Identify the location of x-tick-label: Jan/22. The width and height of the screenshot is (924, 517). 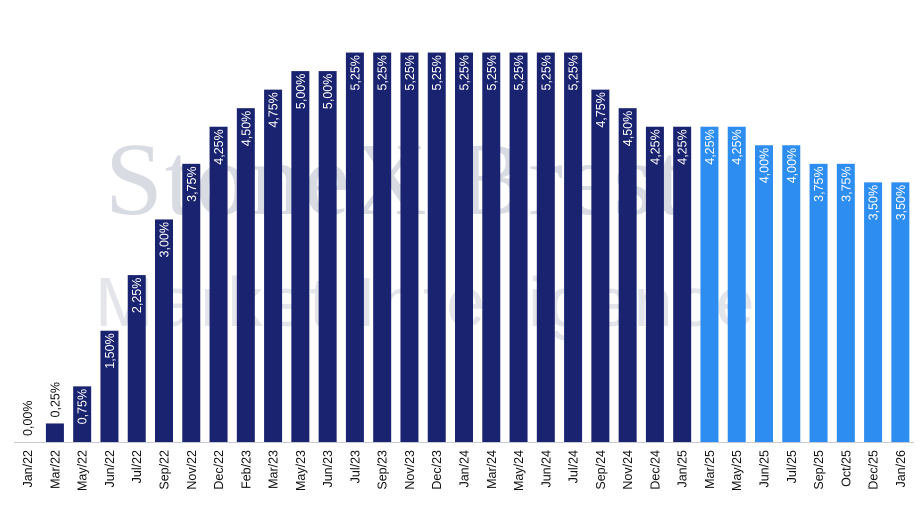
(28, 469).